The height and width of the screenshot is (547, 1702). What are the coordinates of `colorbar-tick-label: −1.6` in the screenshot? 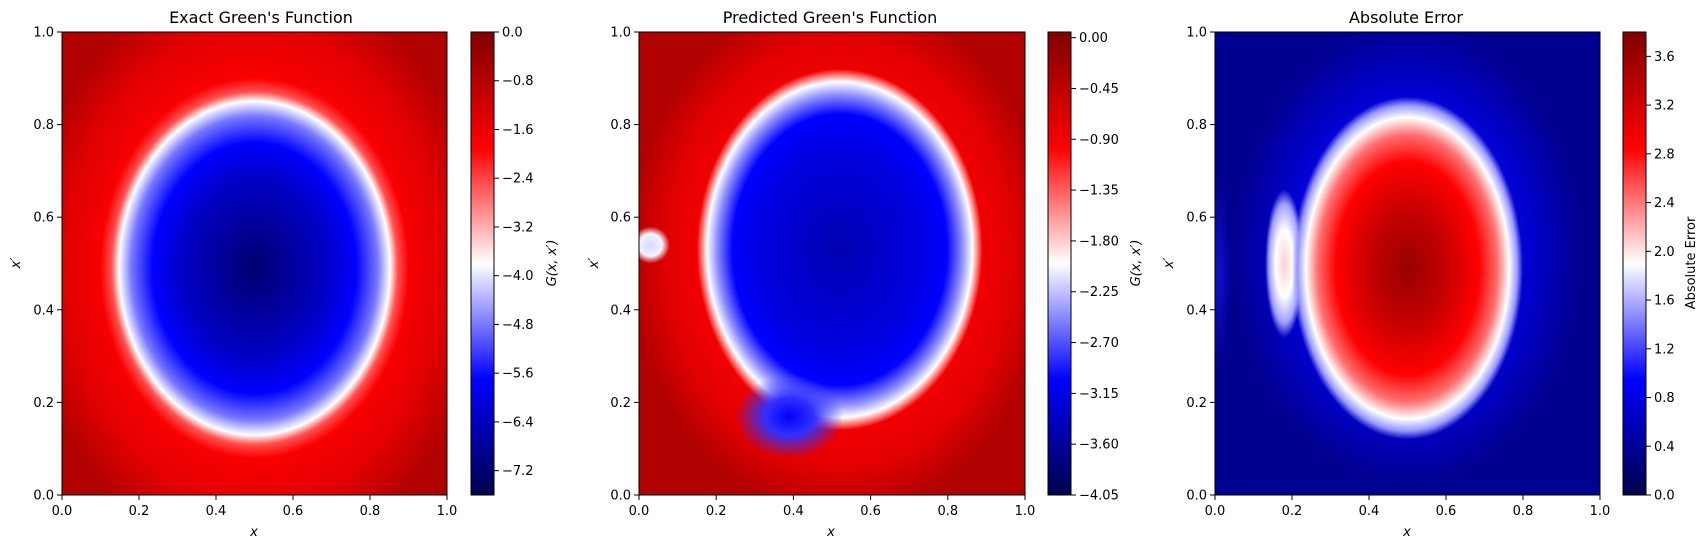 It's located at (518, 130).